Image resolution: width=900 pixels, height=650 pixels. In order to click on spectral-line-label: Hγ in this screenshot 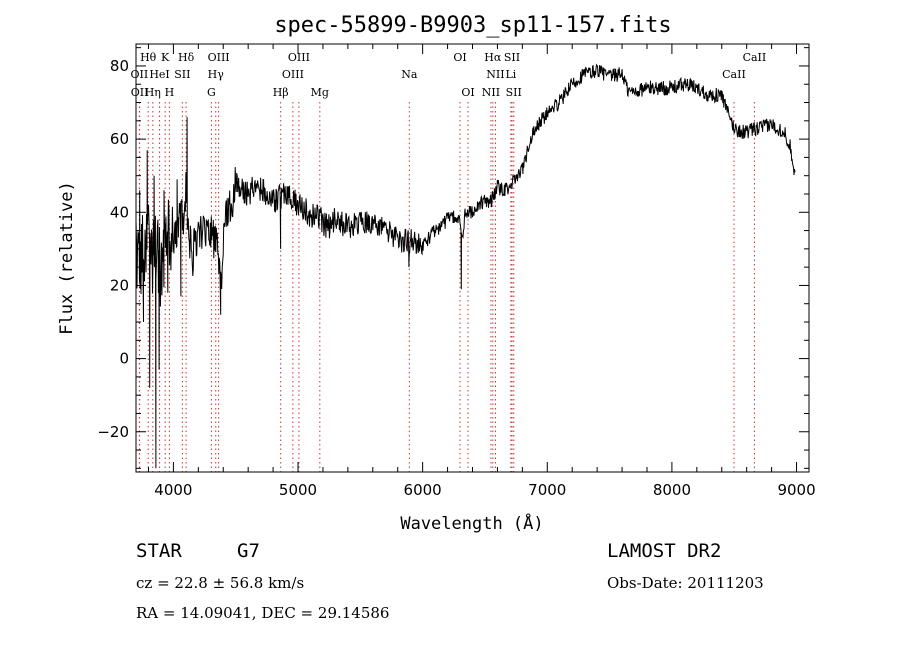, I will do `click(216, 74)`.